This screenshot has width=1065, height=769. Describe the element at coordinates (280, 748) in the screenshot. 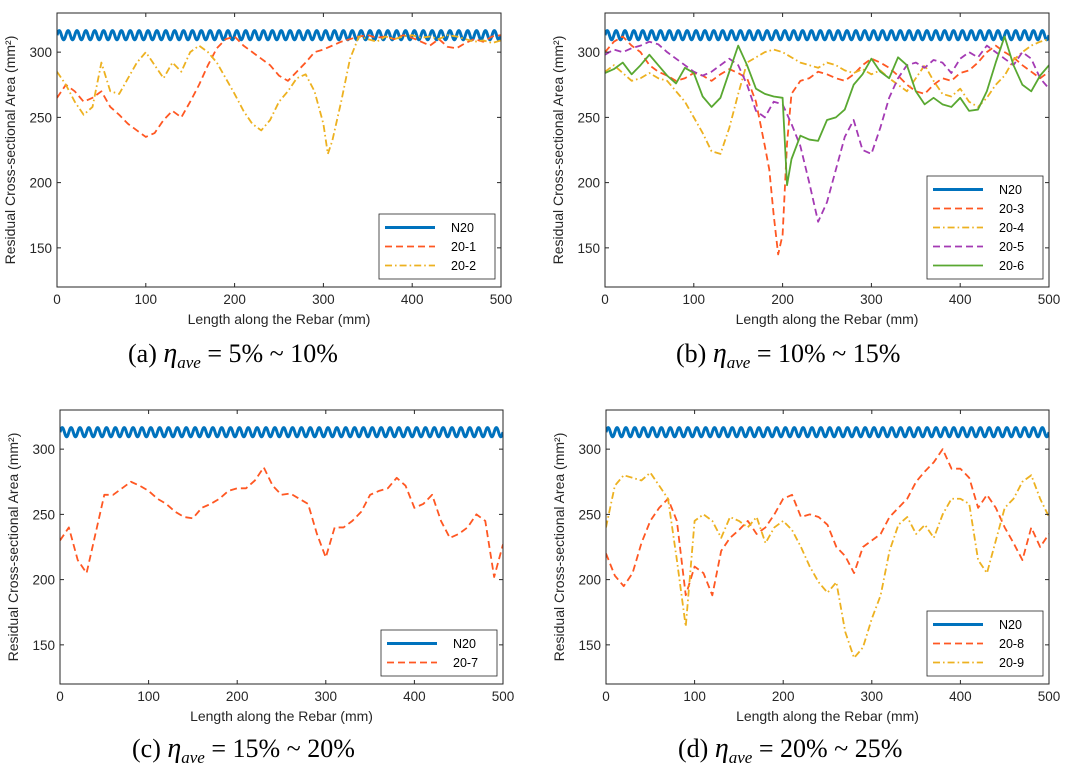

I see `caption-range: = 15% ~ 20%` at that location.